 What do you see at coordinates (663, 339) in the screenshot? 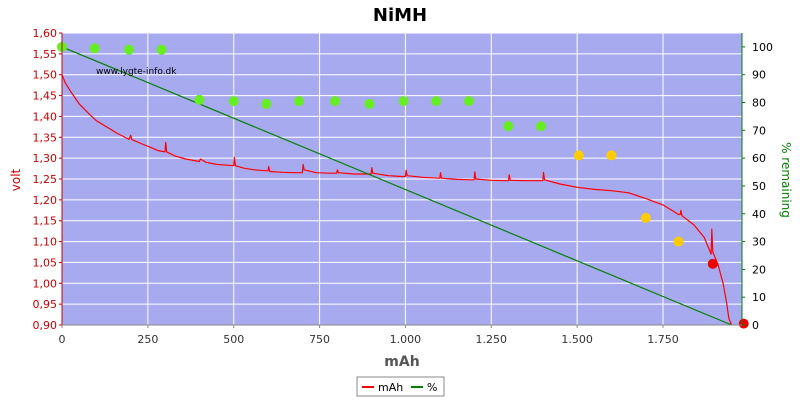
I see `x-tick-label-7: 1.750` at bounding box center [663, 339].